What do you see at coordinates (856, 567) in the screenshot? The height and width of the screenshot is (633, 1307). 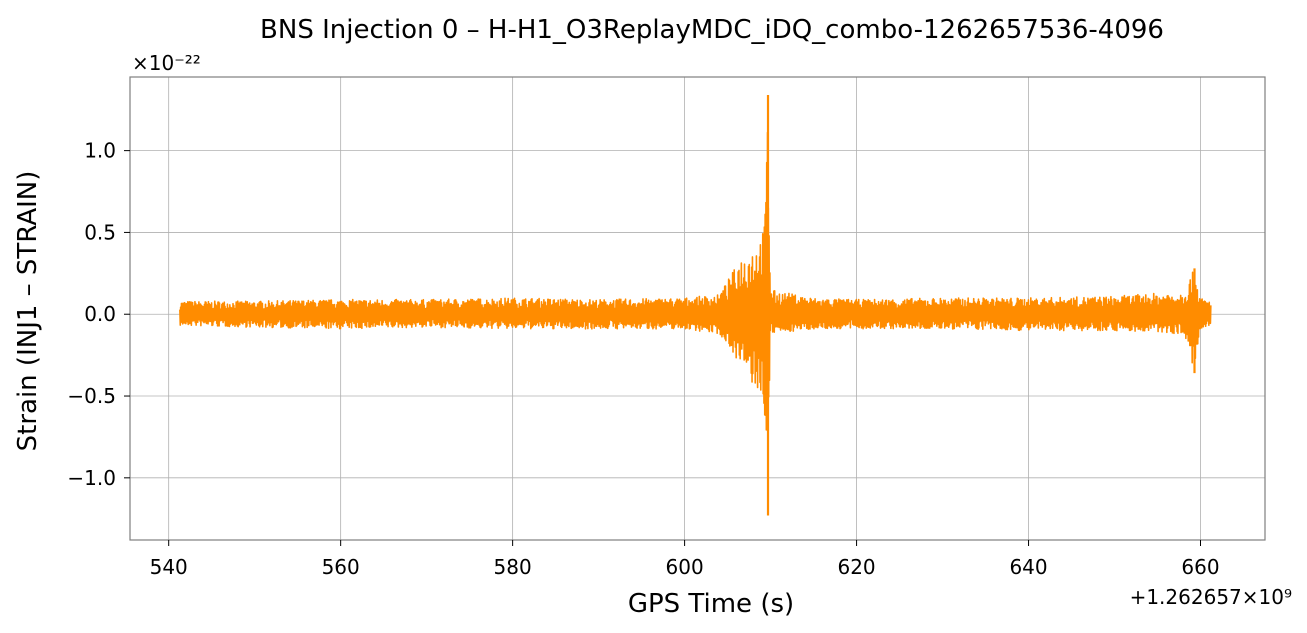 I see `x-tick-label: 620` at bounding box center [856, 567].